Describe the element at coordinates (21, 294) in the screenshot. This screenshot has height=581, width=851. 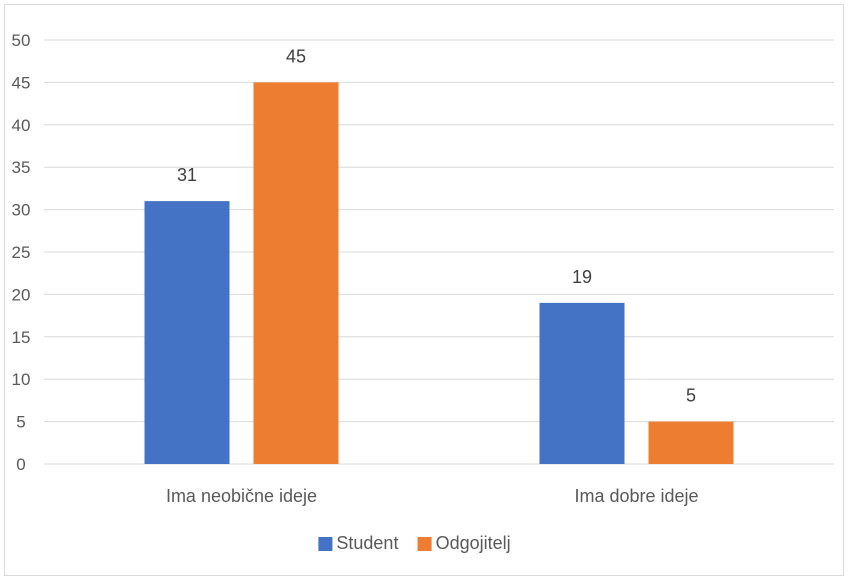
I see `y-tick-label: 20` at that location.